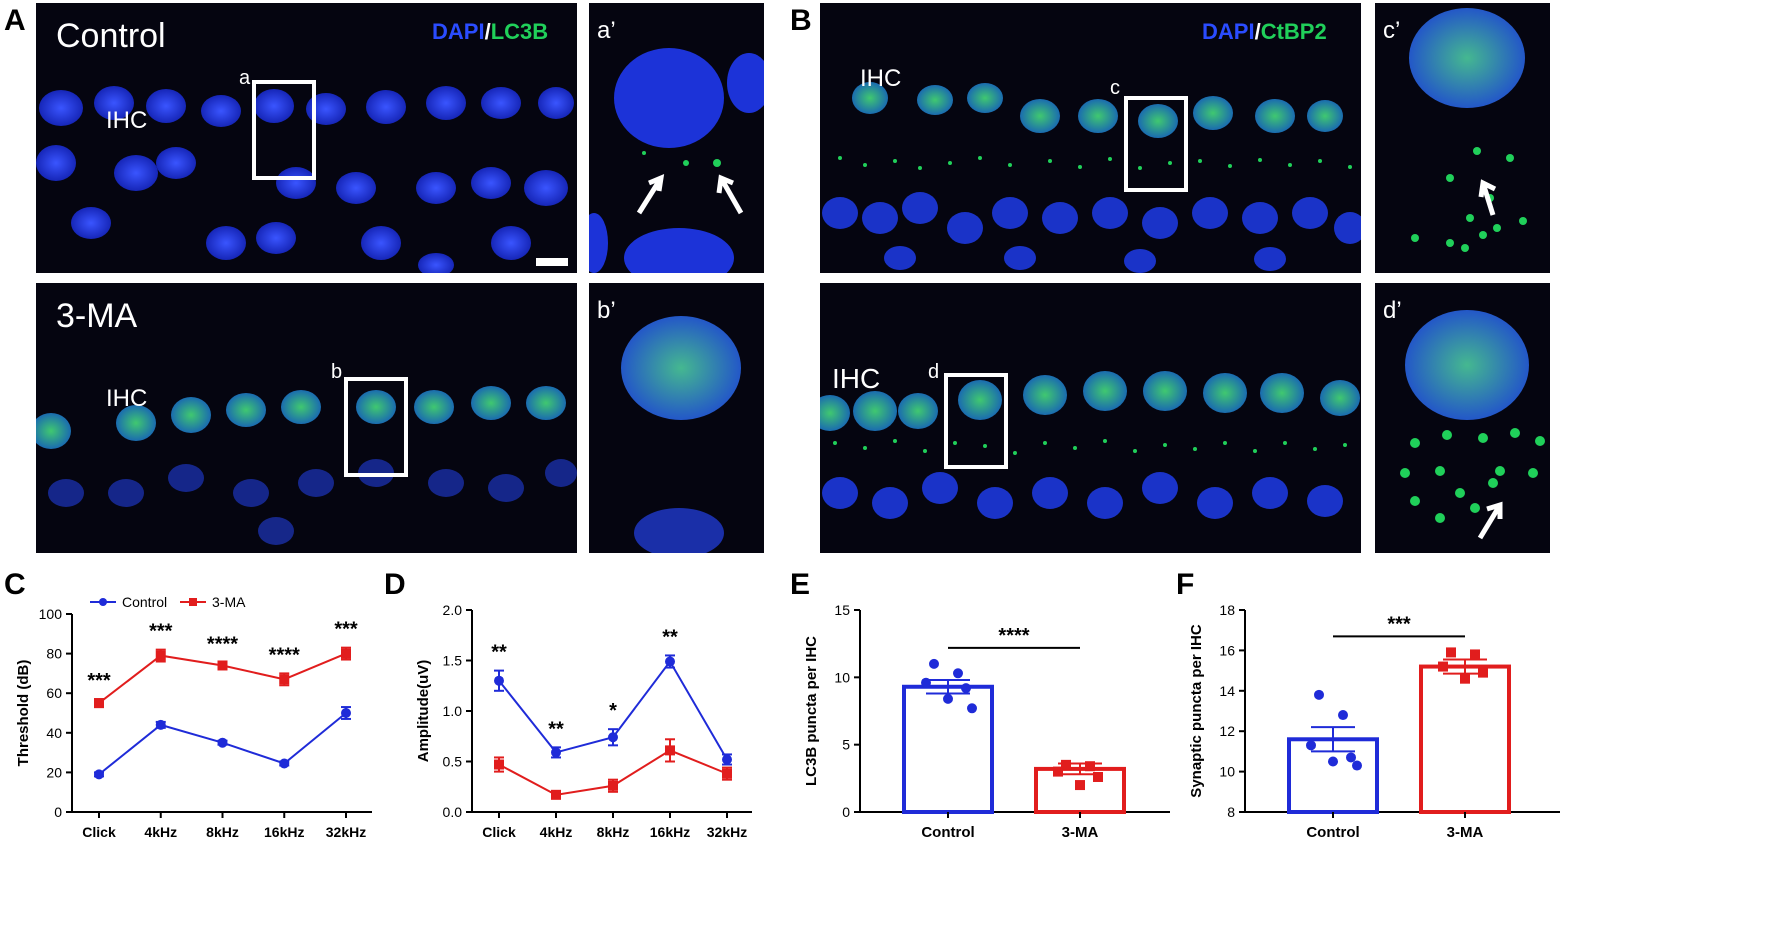 Image resolution: width=1772 pixels, height=947 pixels. I want to click on panel-letter-d: D, so click(395, 584).